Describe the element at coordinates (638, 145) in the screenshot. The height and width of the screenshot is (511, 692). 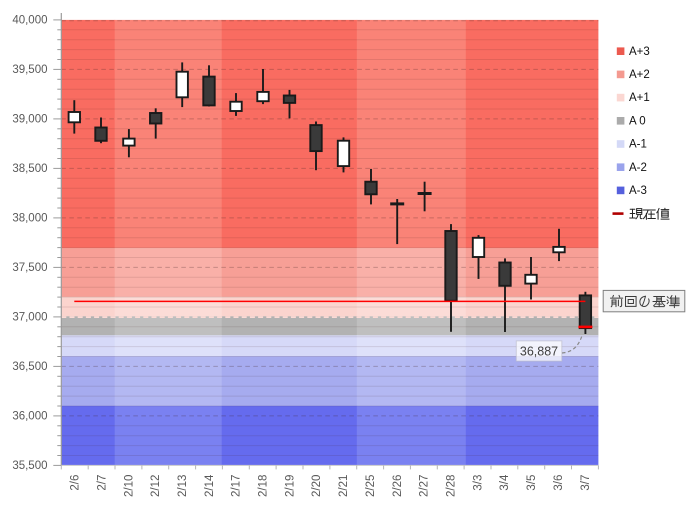
I see `svg-text: A-1` at that location.